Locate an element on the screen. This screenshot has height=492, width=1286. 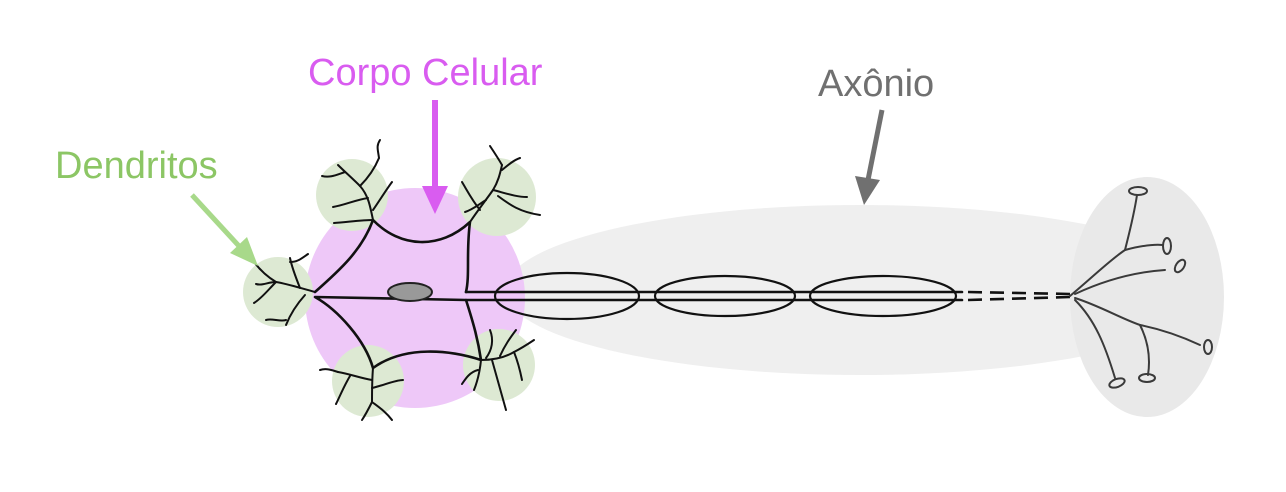
dendrite-highlight-top-right is located at coordinates (497, 197).